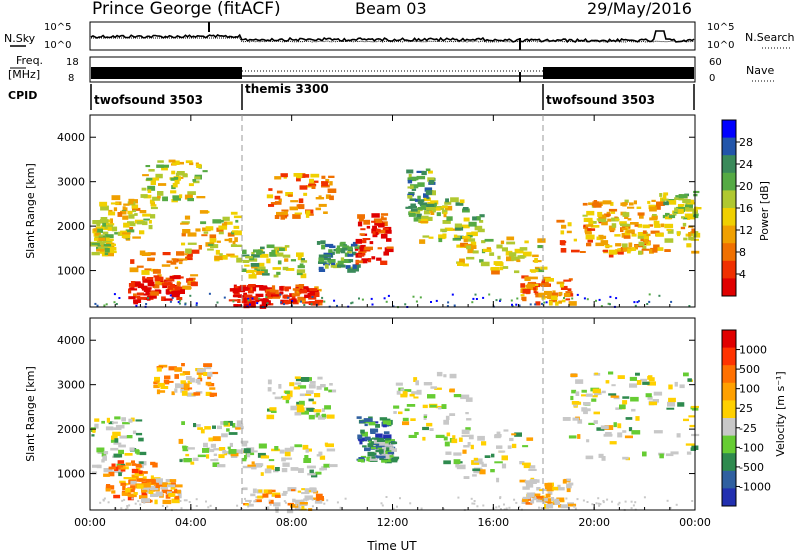  What do you see at coordinates (639, 9) in the screenshot?
I see `date-label: 29/May/2016` at bounding box center [639, 9].